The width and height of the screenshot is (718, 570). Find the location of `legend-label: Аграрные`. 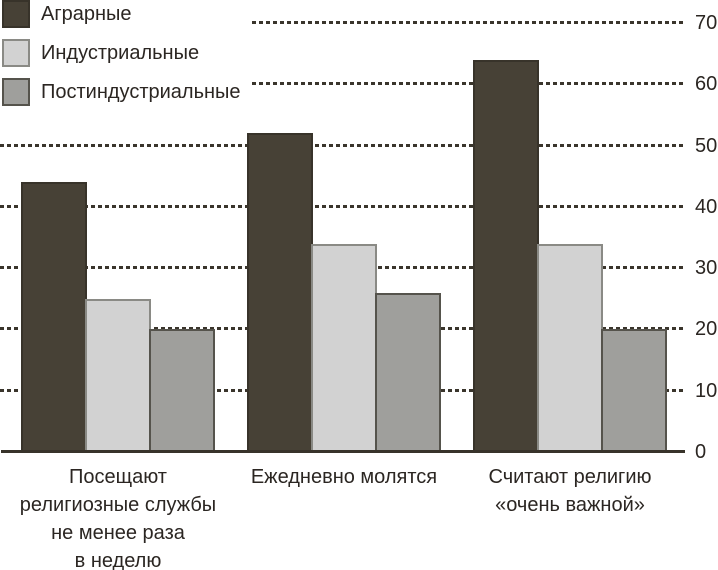

legend-label: Аграрные is located at coordinates (86, 13).